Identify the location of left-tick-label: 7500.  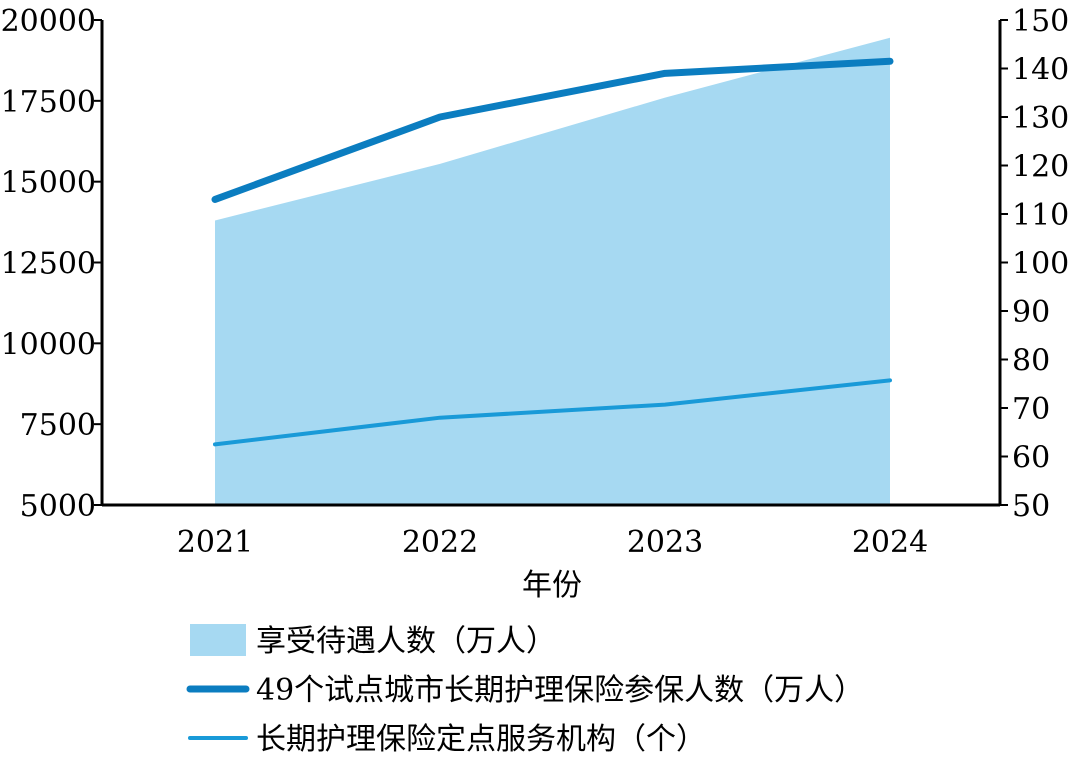
(58, 425).